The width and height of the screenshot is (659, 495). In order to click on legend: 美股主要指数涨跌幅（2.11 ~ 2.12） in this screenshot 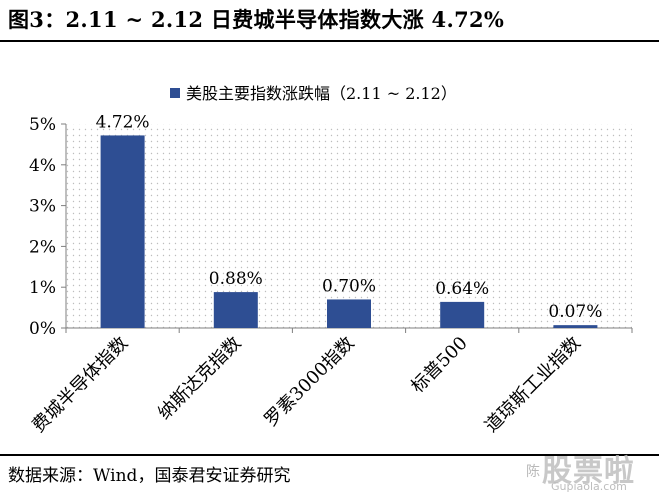, I will do `click(313, 93)`.